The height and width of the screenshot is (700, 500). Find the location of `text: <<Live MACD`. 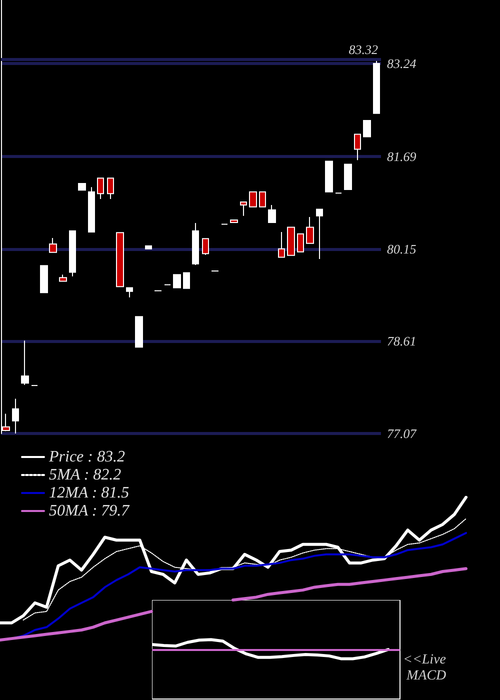

text: <<Live MACD is located at coordinates (424, 668).